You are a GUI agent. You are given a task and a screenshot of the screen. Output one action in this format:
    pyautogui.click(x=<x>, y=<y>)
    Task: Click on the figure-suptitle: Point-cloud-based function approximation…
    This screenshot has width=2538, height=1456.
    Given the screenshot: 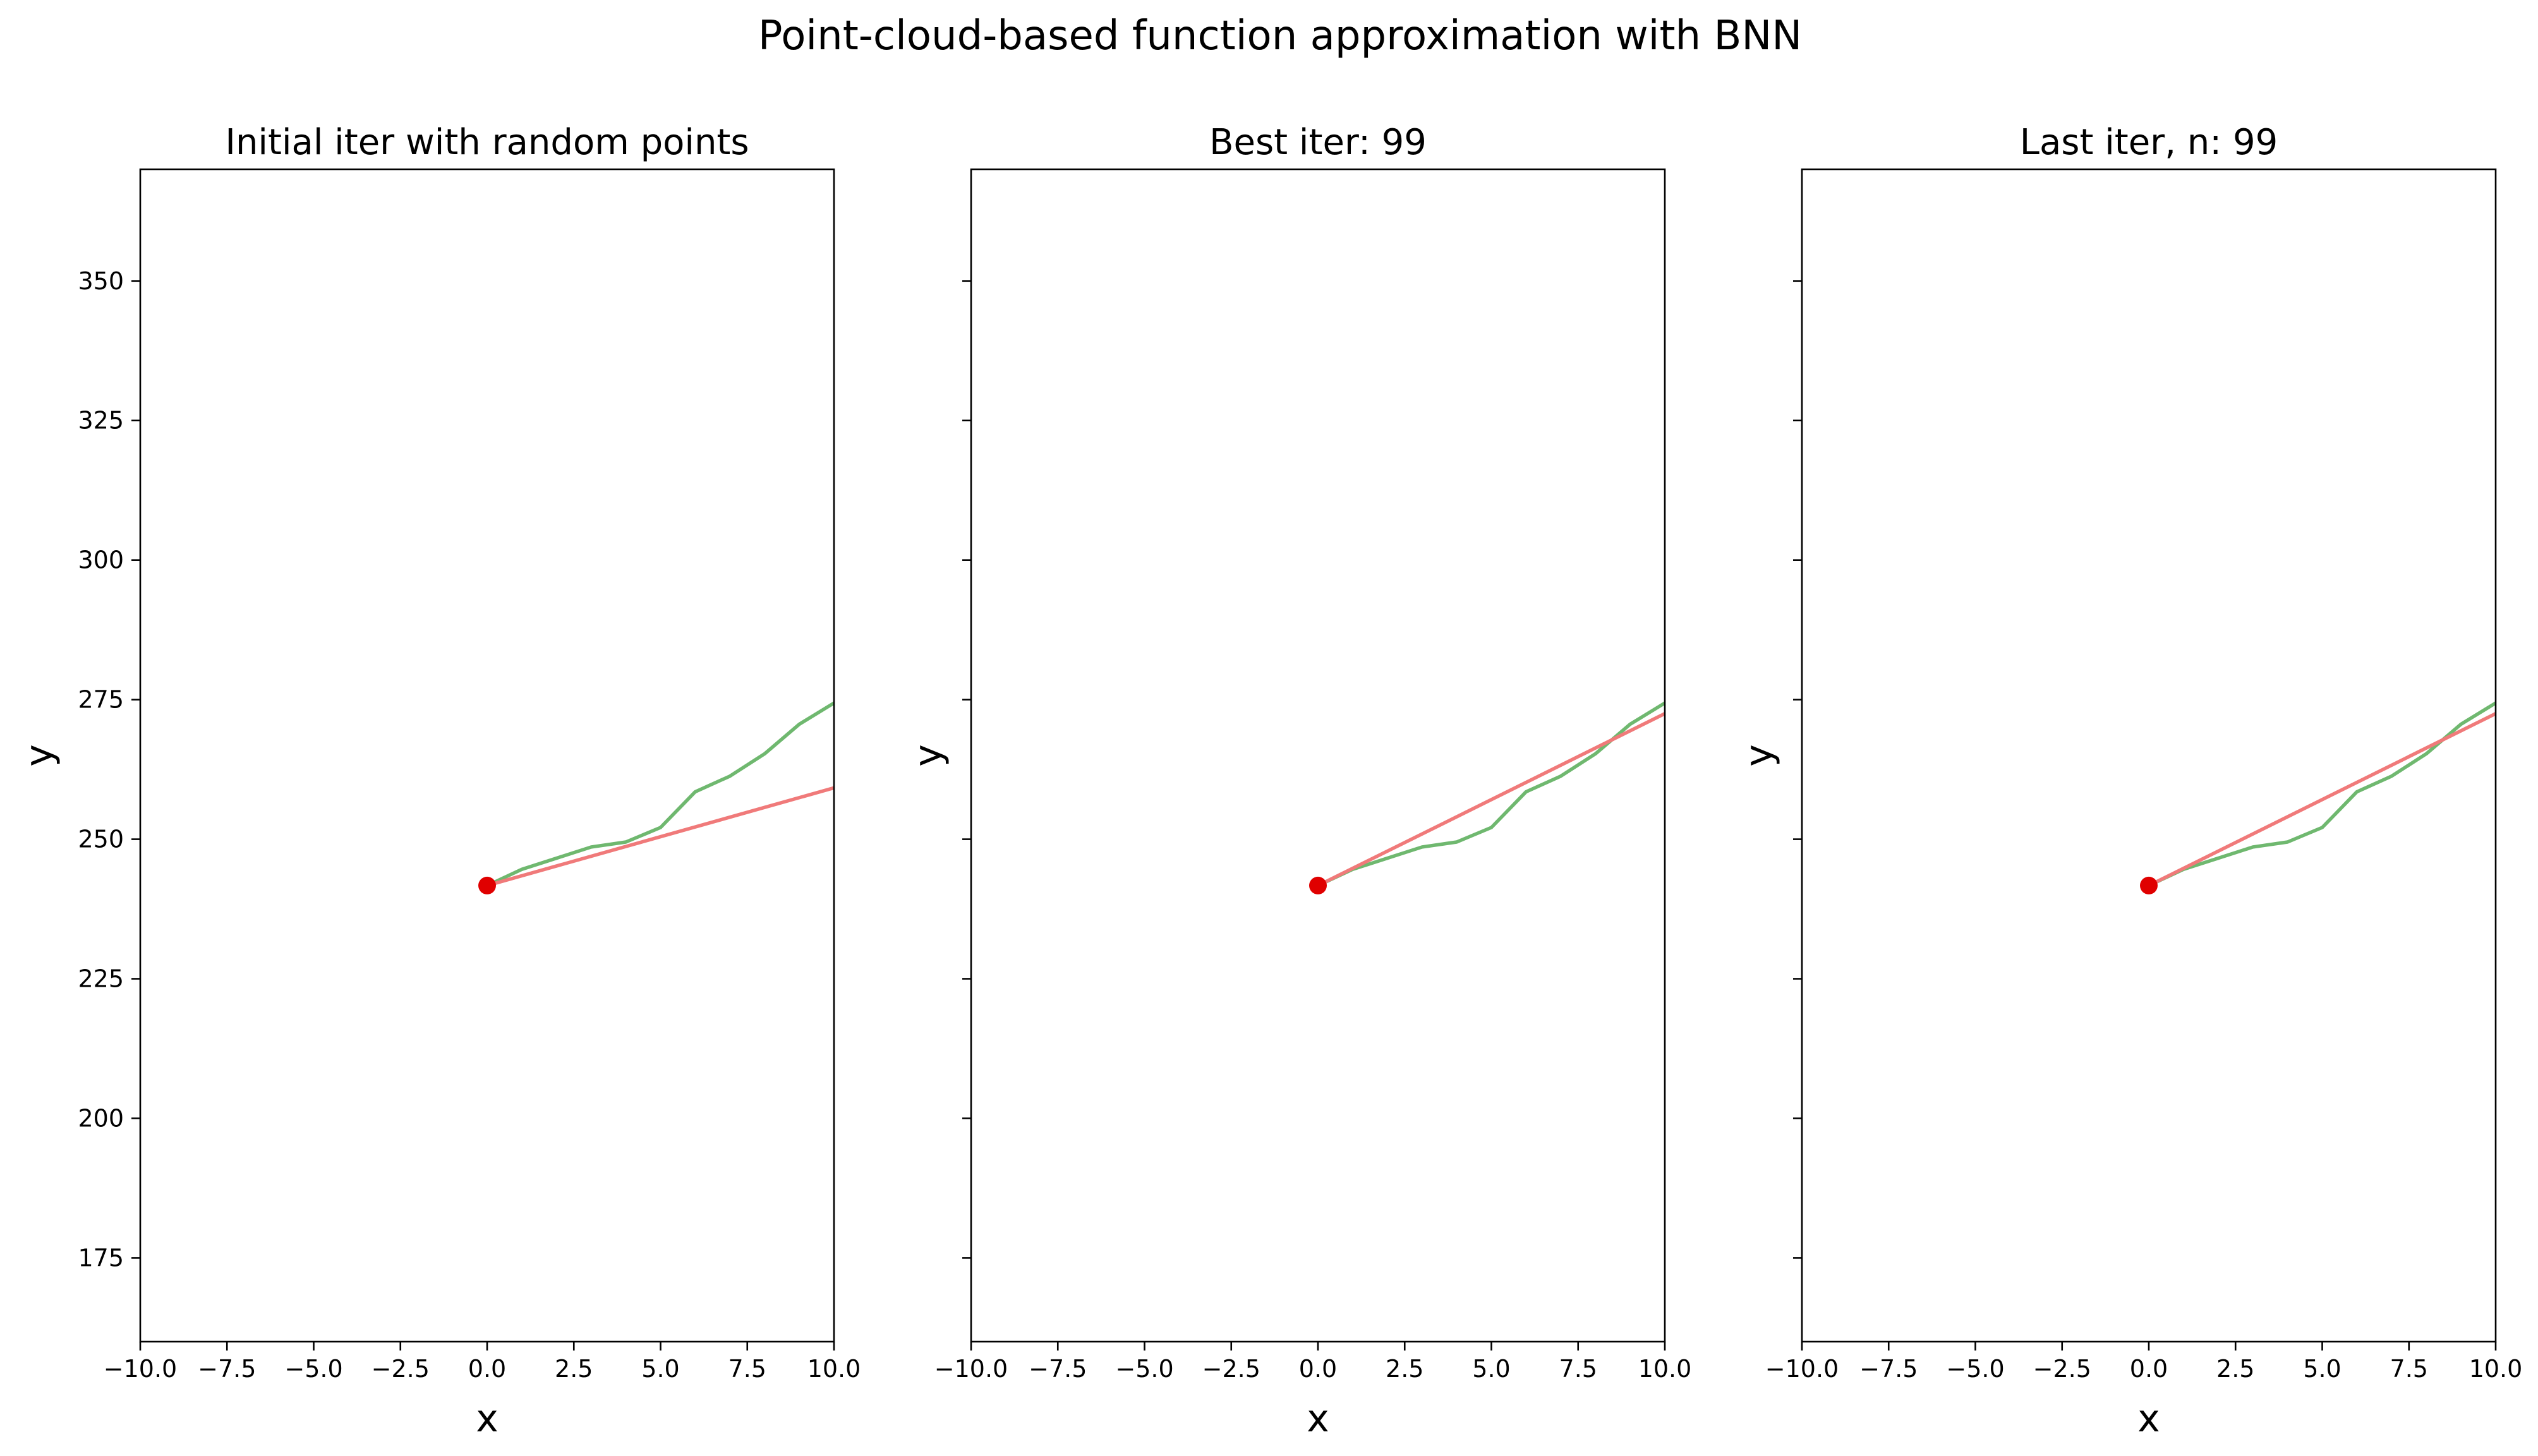 What is the action you would take?
    pyautogui.click(x=1280, y=36)
    